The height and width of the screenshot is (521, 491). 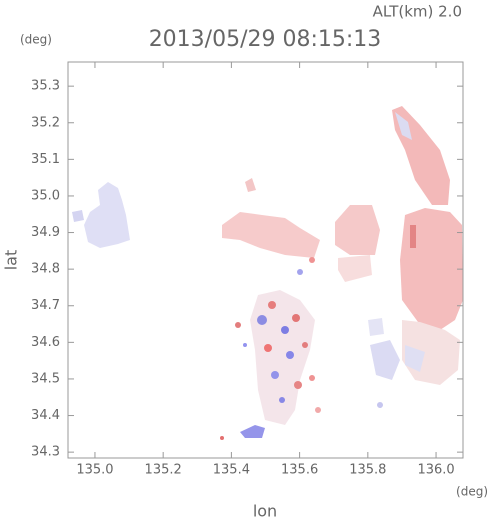 I want to click on y-tick-label: 34.9, so click(x=45, y=232).